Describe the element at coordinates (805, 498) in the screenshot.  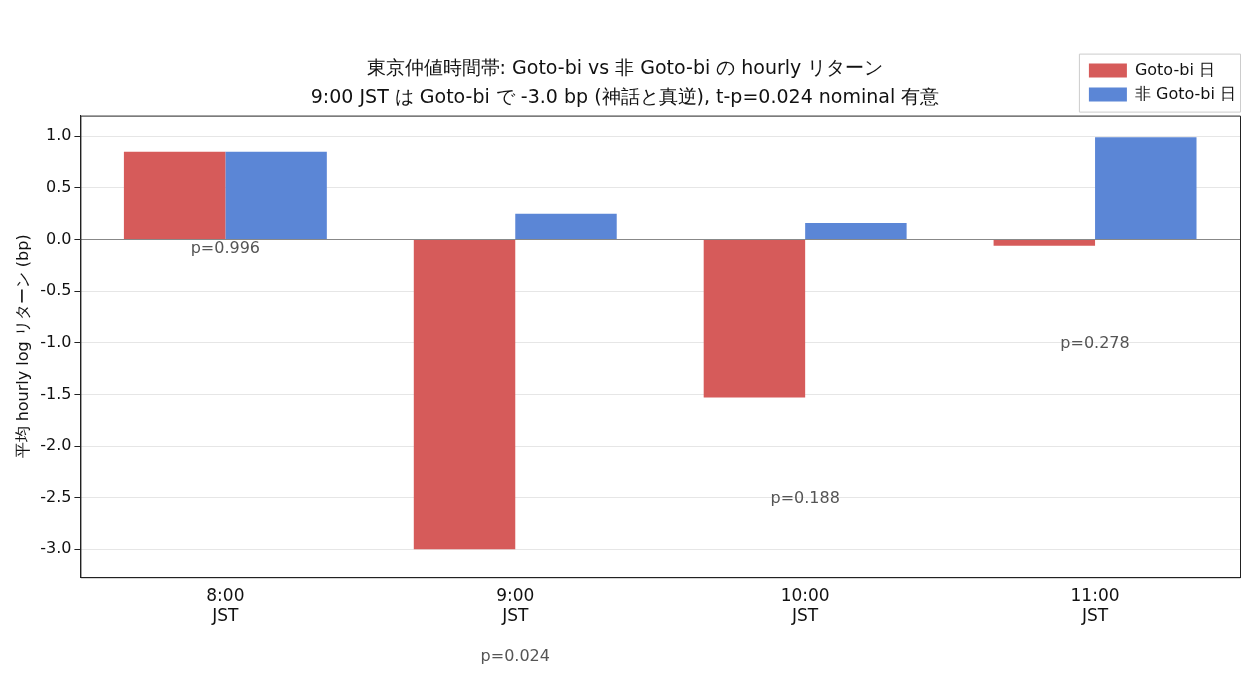
I see `annotation: p=0.188` at that location.